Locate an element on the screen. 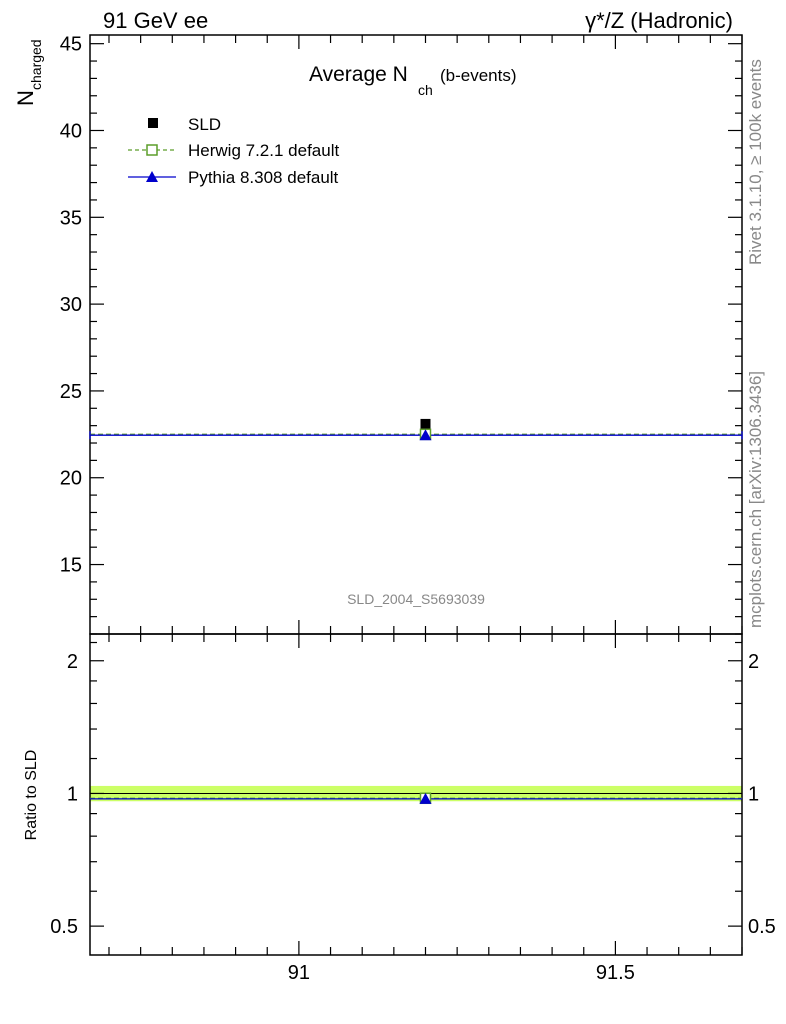  ratio-y-tick-label-right: 2 is located at coordinates (753, 662).